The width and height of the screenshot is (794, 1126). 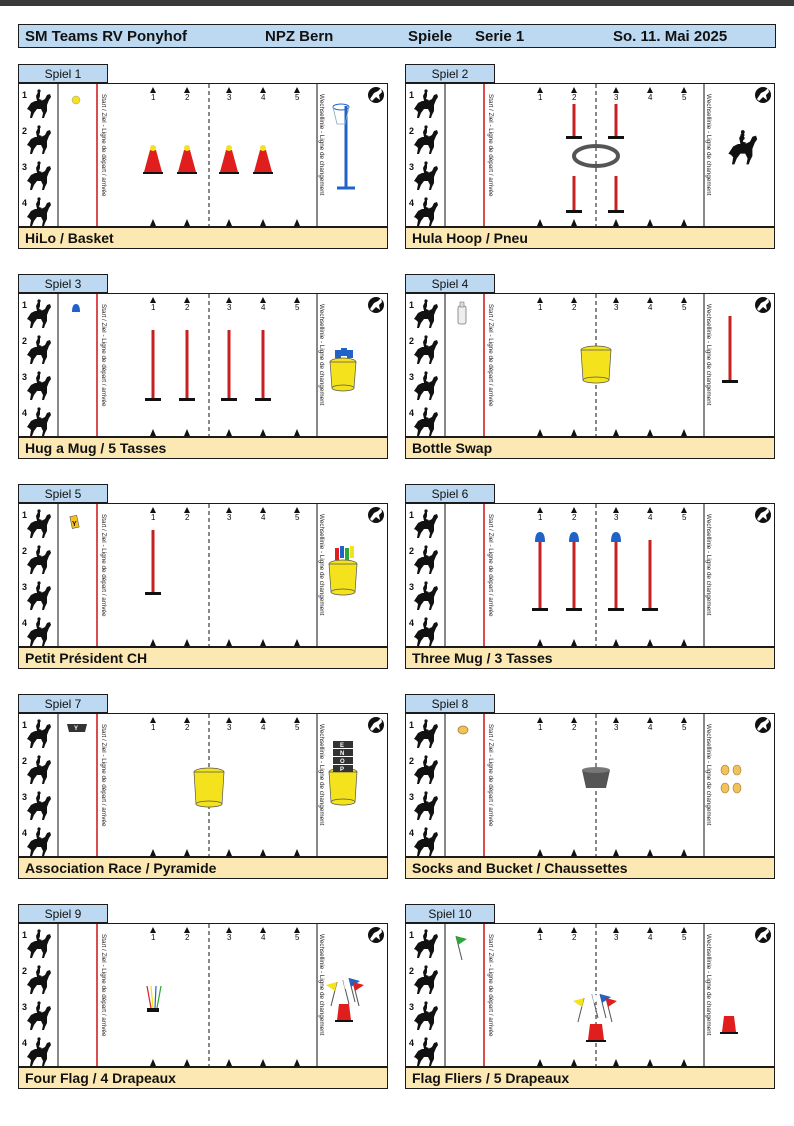 What do you see at coordinates (344, 553) in the screenshot?
I see `flags-icon` at bounding box center [344, 553].